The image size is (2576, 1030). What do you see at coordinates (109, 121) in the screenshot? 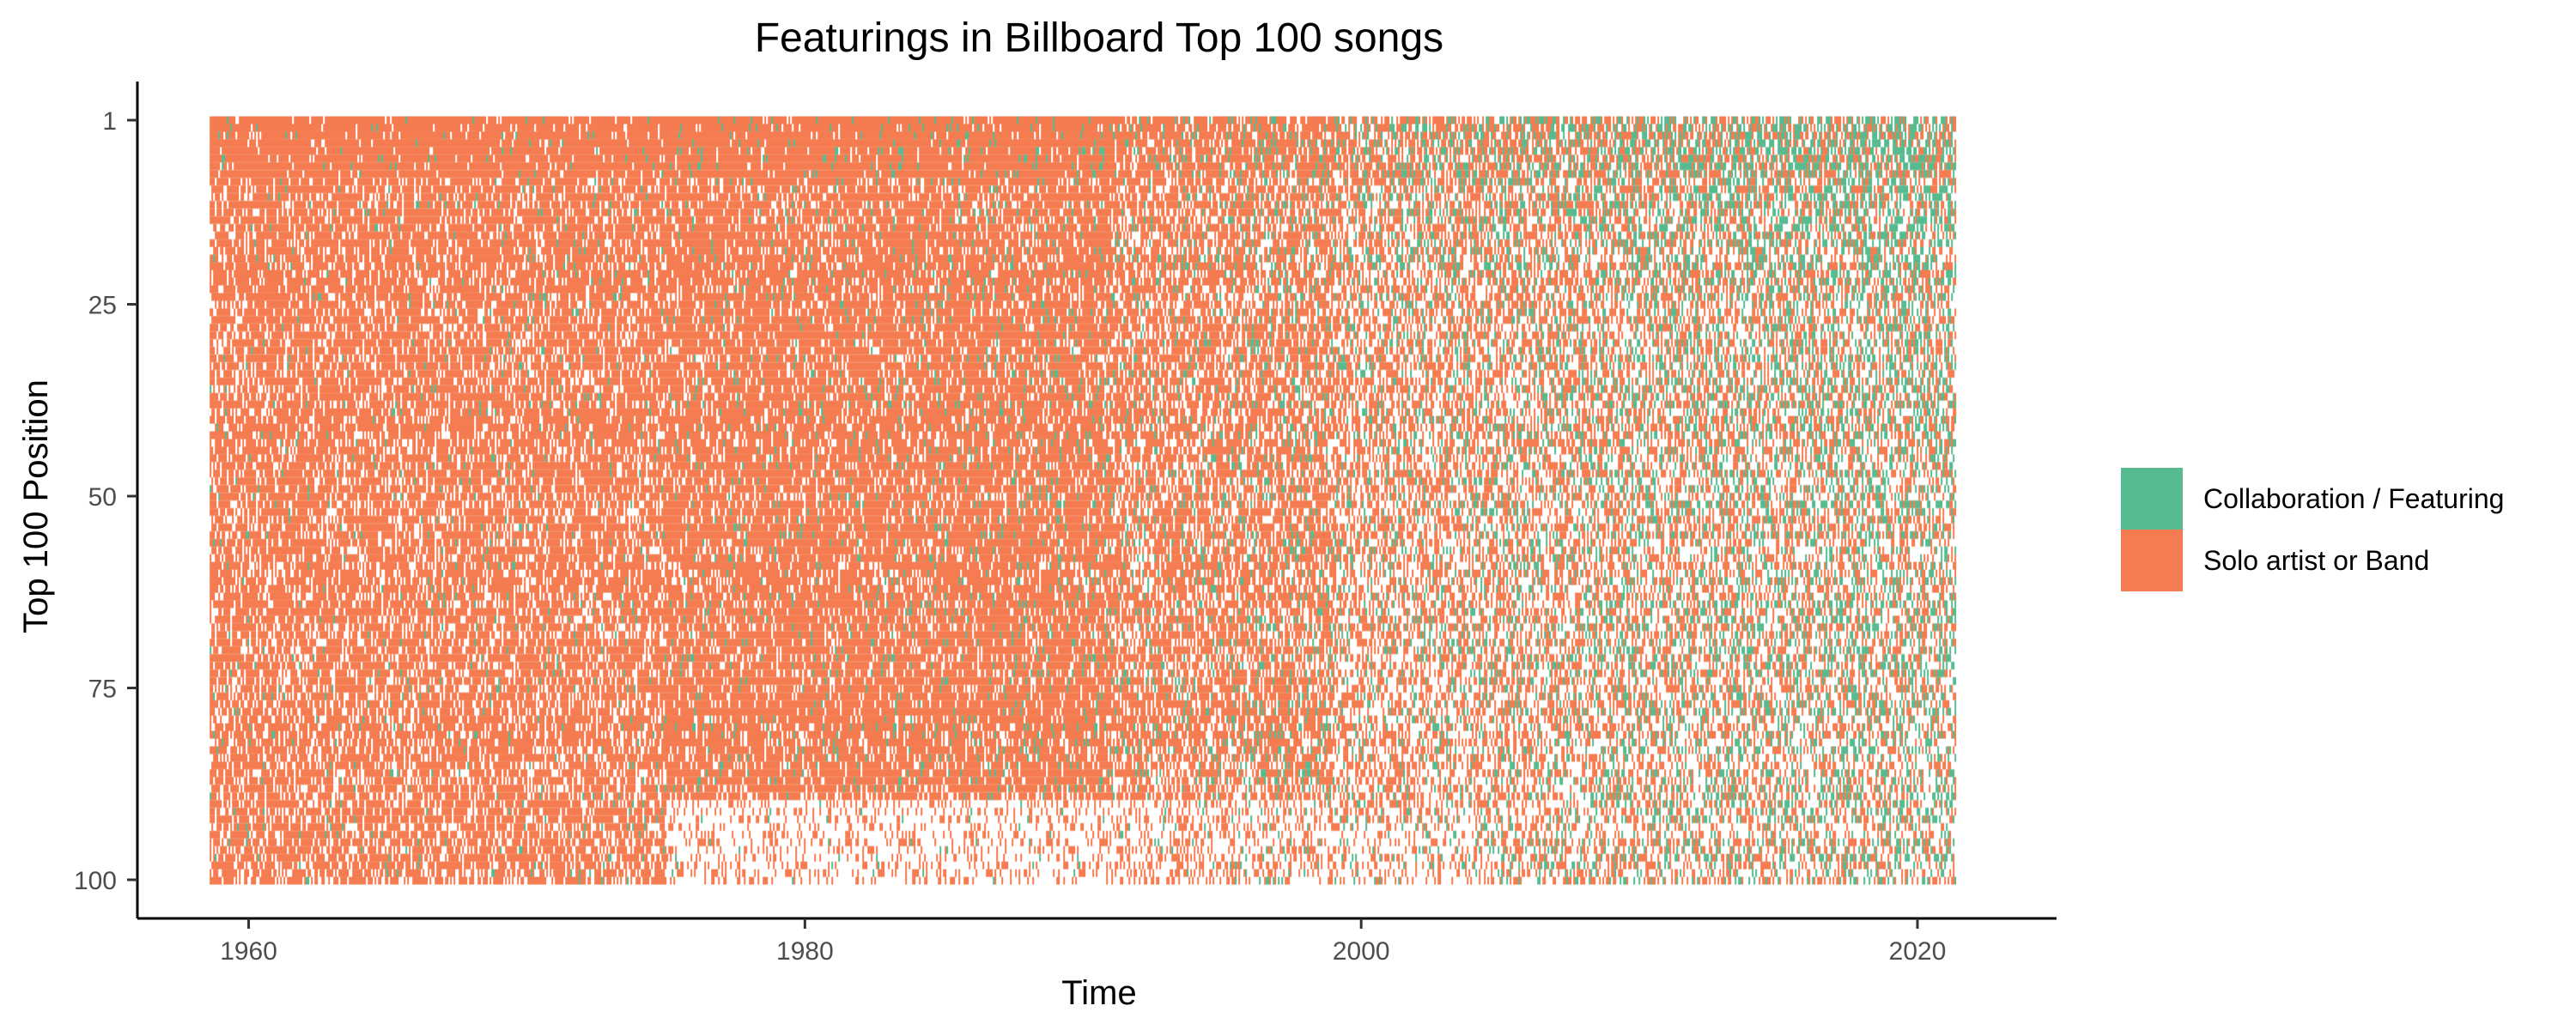
I see `y-tick-label: 1` at bounding box center [109, 121].